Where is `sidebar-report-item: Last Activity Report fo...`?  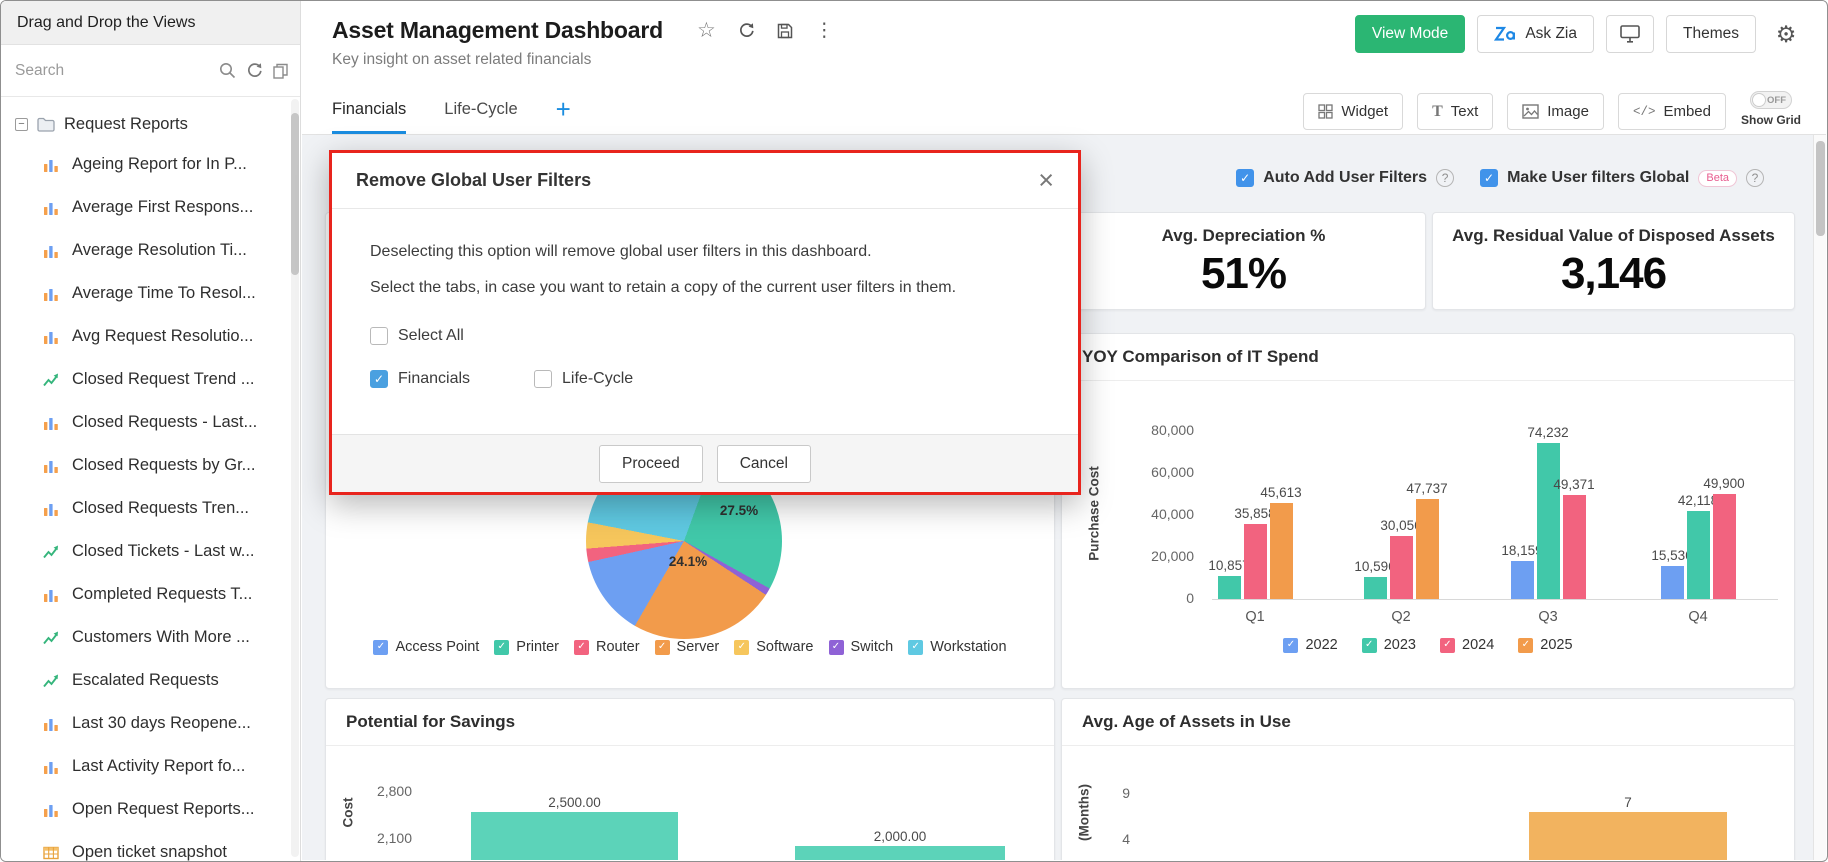 sidebar-report-item: Last Activity Report fo... is located at coordinates (150, 766).